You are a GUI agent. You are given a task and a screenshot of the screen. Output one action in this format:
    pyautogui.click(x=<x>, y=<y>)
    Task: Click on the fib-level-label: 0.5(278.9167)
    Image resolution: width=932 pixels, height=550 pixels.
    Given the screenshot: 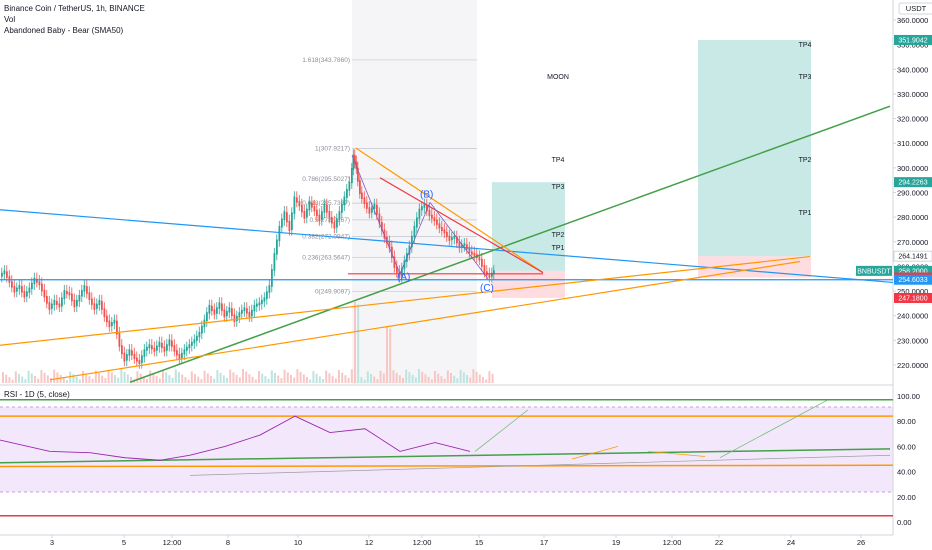 What is the action you would take?
    pyautogui.click(x=330, y=220)
    